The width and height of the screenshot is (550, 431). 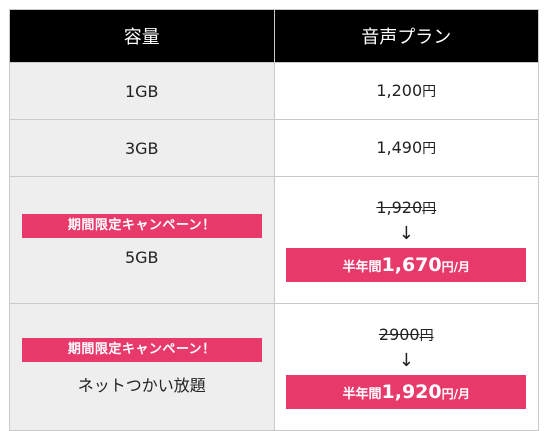 I want to click on campaign-price-value: 1,670, so click(x=411, y=265).